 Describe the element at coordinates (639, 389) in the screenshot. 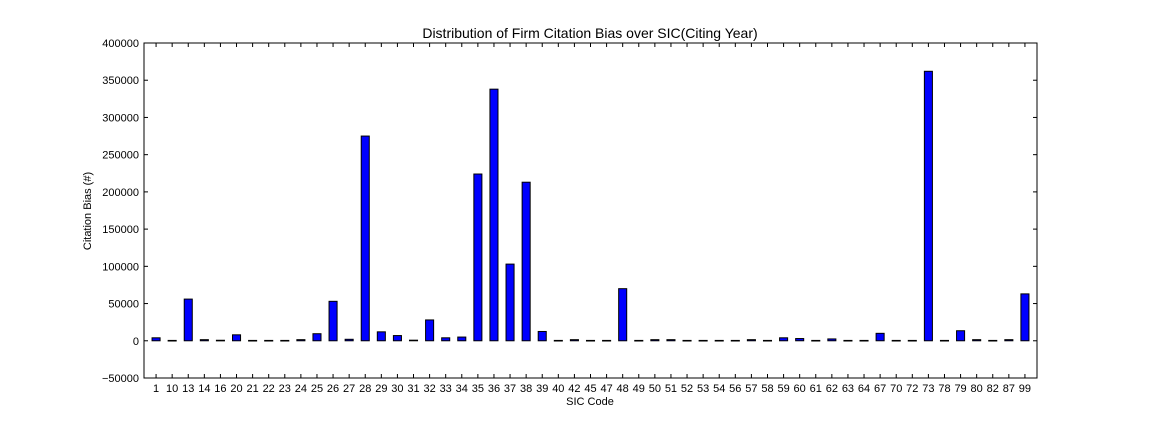

I see `x-tick-label: 49` at that location.